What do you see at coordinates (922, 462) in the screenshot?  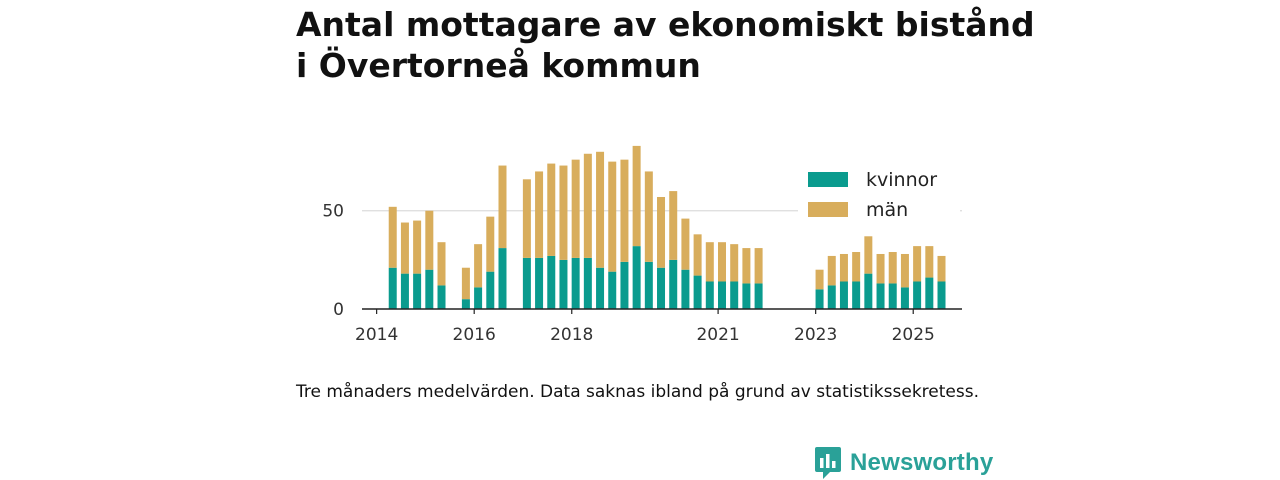 I see `brand-name: Newsworthy` at bounding box center [922, 462].